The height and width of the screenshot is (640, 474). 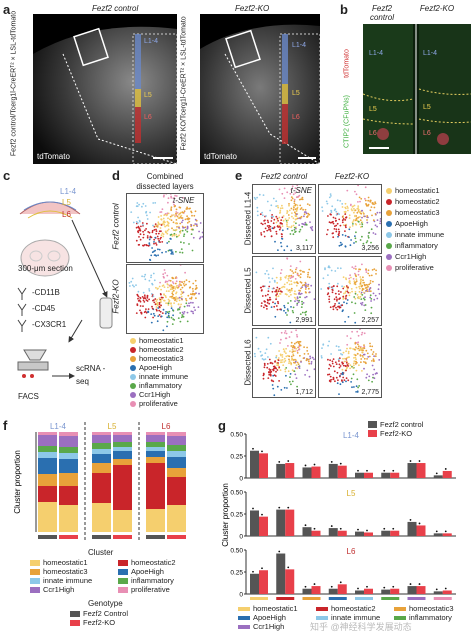 What do you see at coordinates (304, 248) in the screenshot?
I see `tsne-e-count: 3,117` at bounding box center [304, 248].